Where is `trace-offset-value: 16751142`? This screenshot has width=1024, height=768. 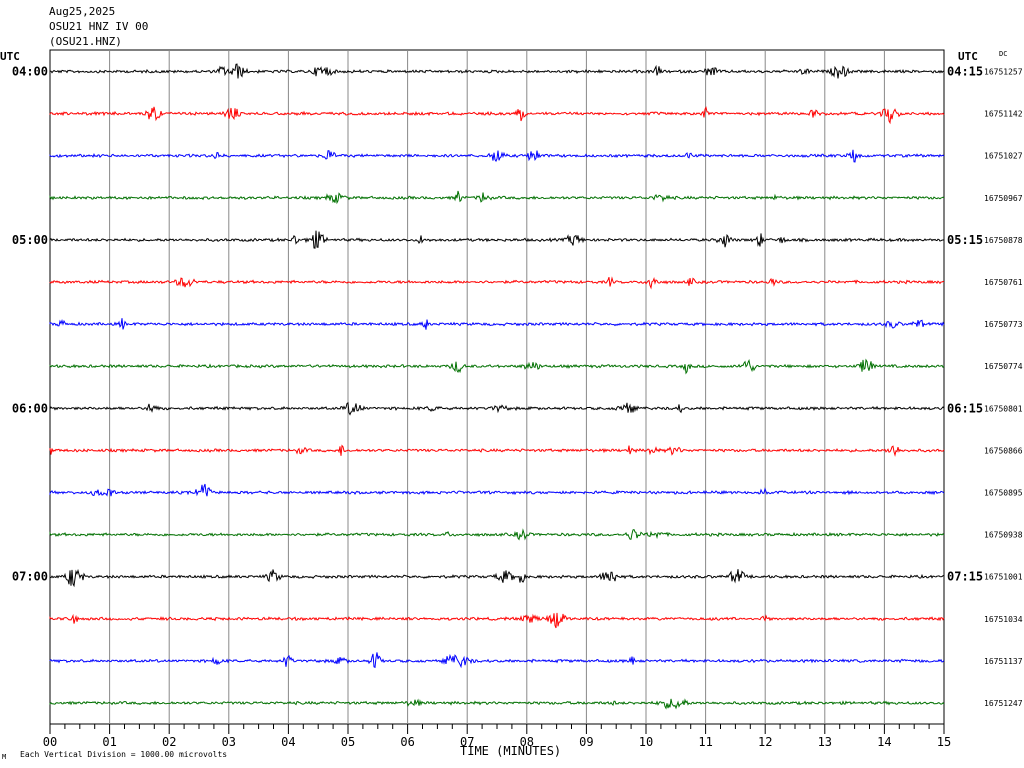 trace-offset-value: 16751142 is located at coordinates (1003, 114).